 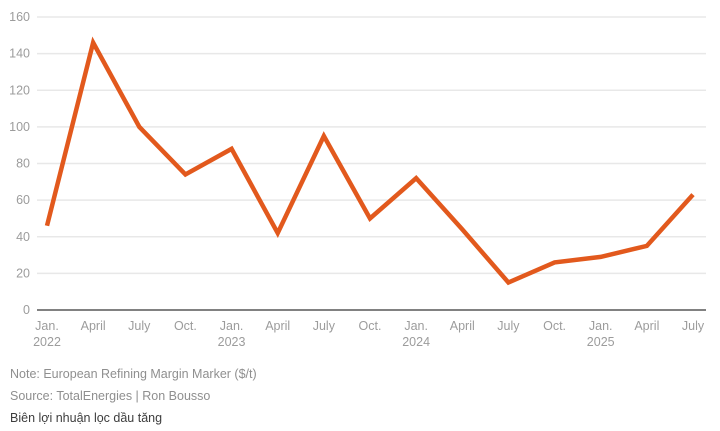 What do you see at coordinates (19, 17) in the screenshot?
I see `y-tick-label: 160` at bounding box center [19, 17].